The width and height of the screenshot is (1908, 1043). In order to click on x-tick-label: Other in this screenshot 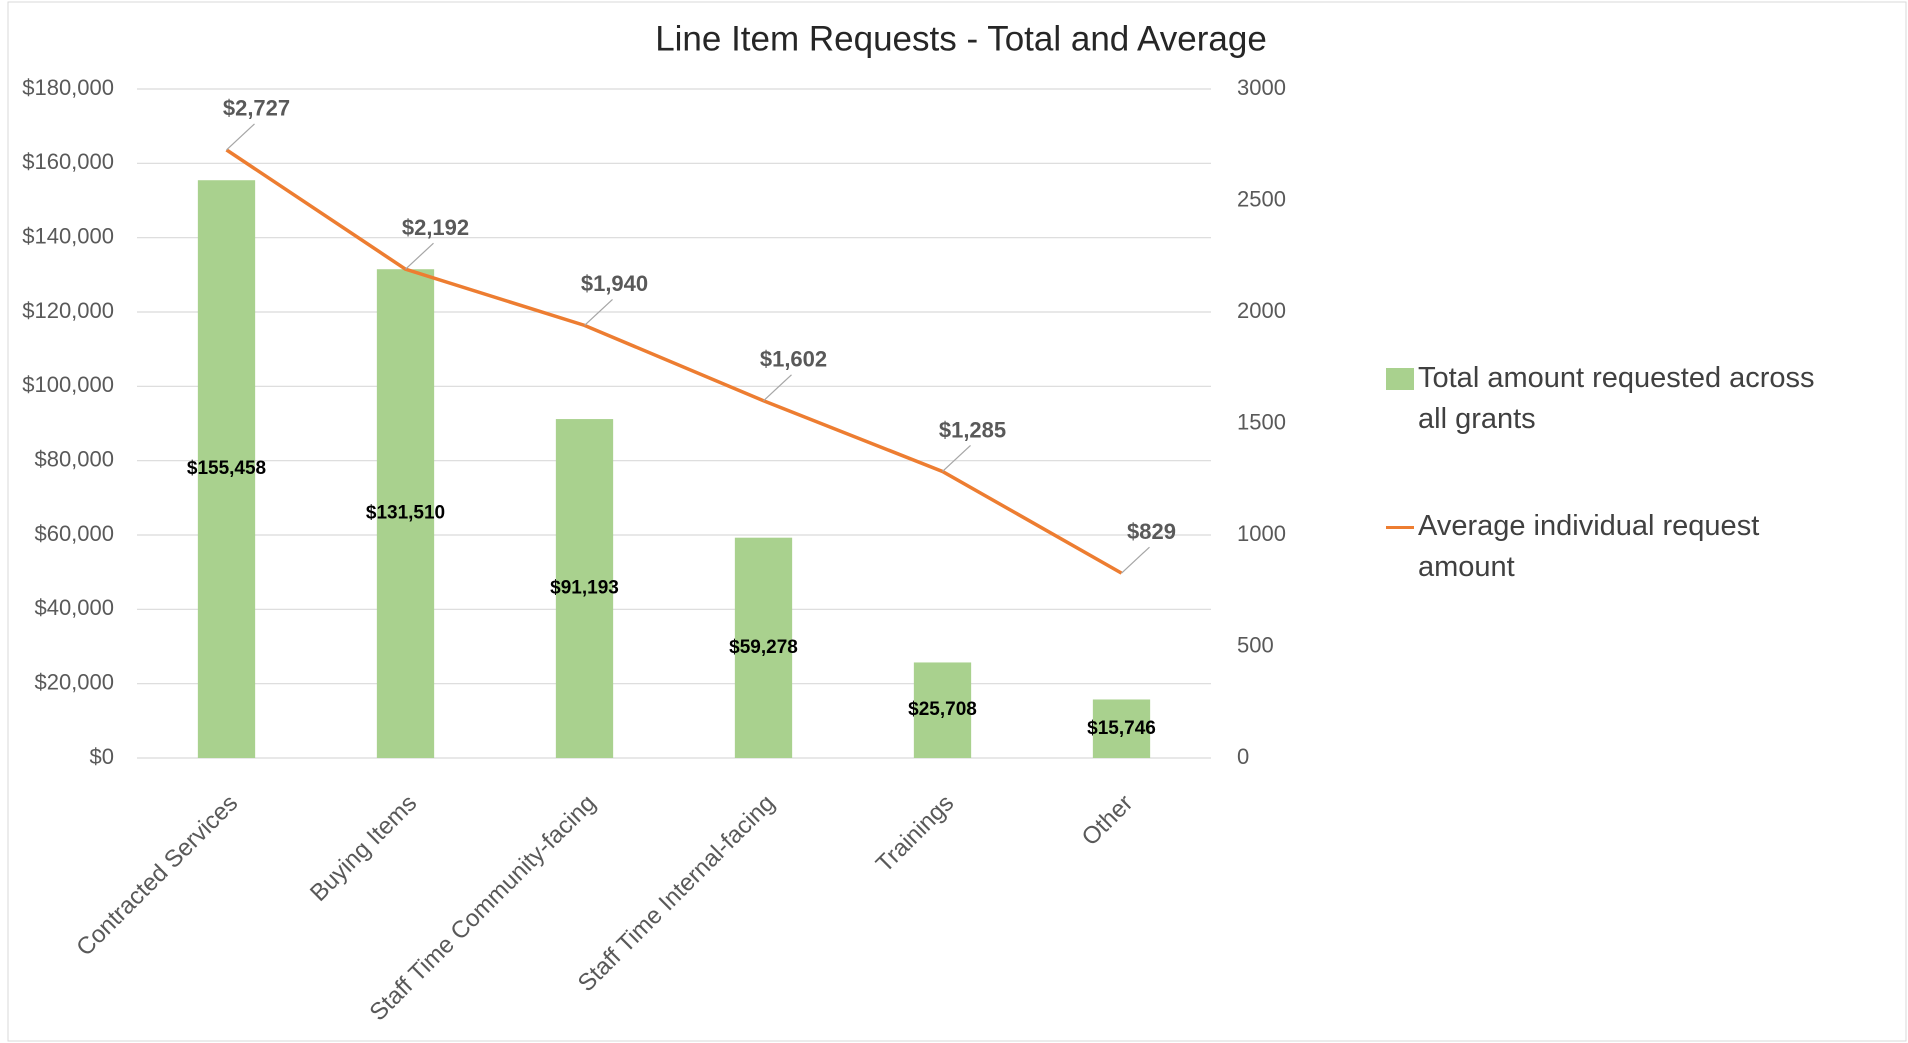, I will do `click(1108, 821)`.